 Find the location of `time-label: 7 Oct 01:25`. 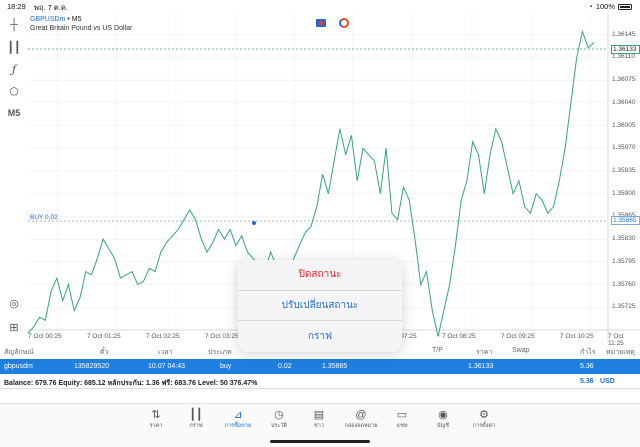

time-label: 7 Oct 01:25 is located at coordinates (104, 336).